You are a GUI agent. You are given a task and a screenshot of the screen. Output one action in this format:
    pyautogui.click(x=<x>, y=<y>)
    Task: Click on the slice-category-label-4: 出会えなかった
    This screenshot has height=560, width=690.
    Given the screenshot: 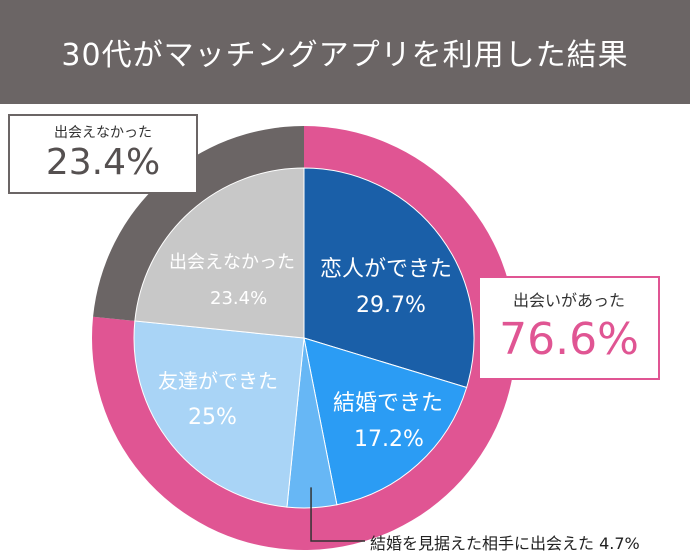 What is the action you would take?
    pyautogui.click(x=232, y=262)
    